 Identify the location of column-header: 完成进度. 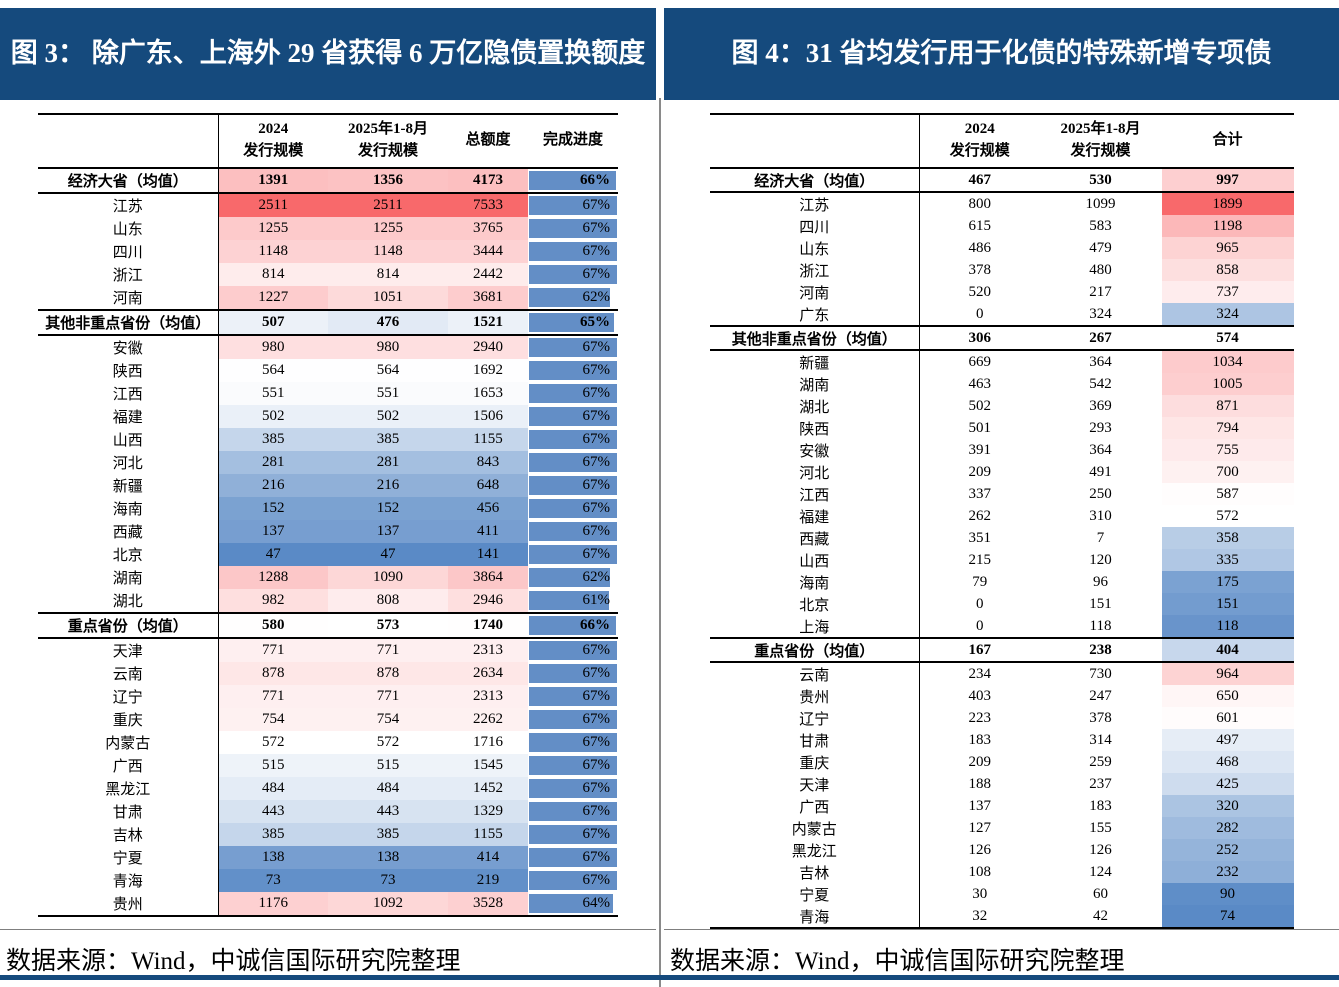
(572, 140).